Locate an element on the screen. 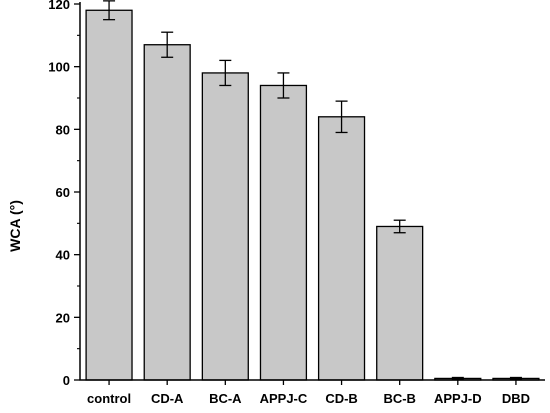  error-bar-APPJ-C is located at coordinates (283, 85).